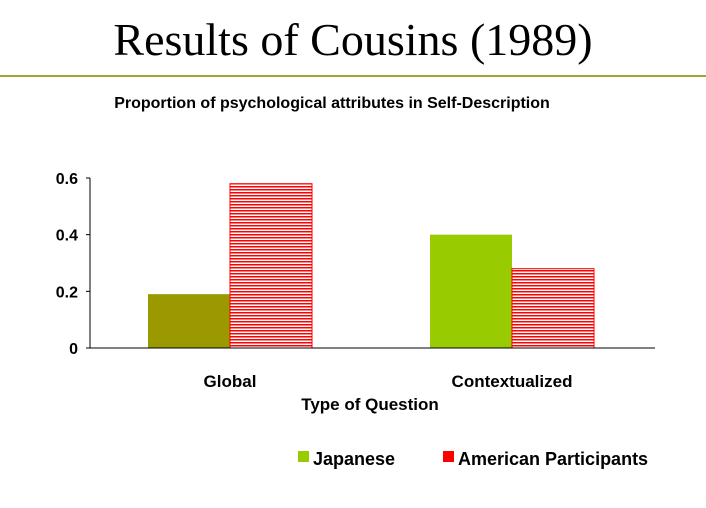  What do you see at coordinates (553, 308) in the screenshot?
I see `bar-american-contextualized` at bounding box center [553, 308].